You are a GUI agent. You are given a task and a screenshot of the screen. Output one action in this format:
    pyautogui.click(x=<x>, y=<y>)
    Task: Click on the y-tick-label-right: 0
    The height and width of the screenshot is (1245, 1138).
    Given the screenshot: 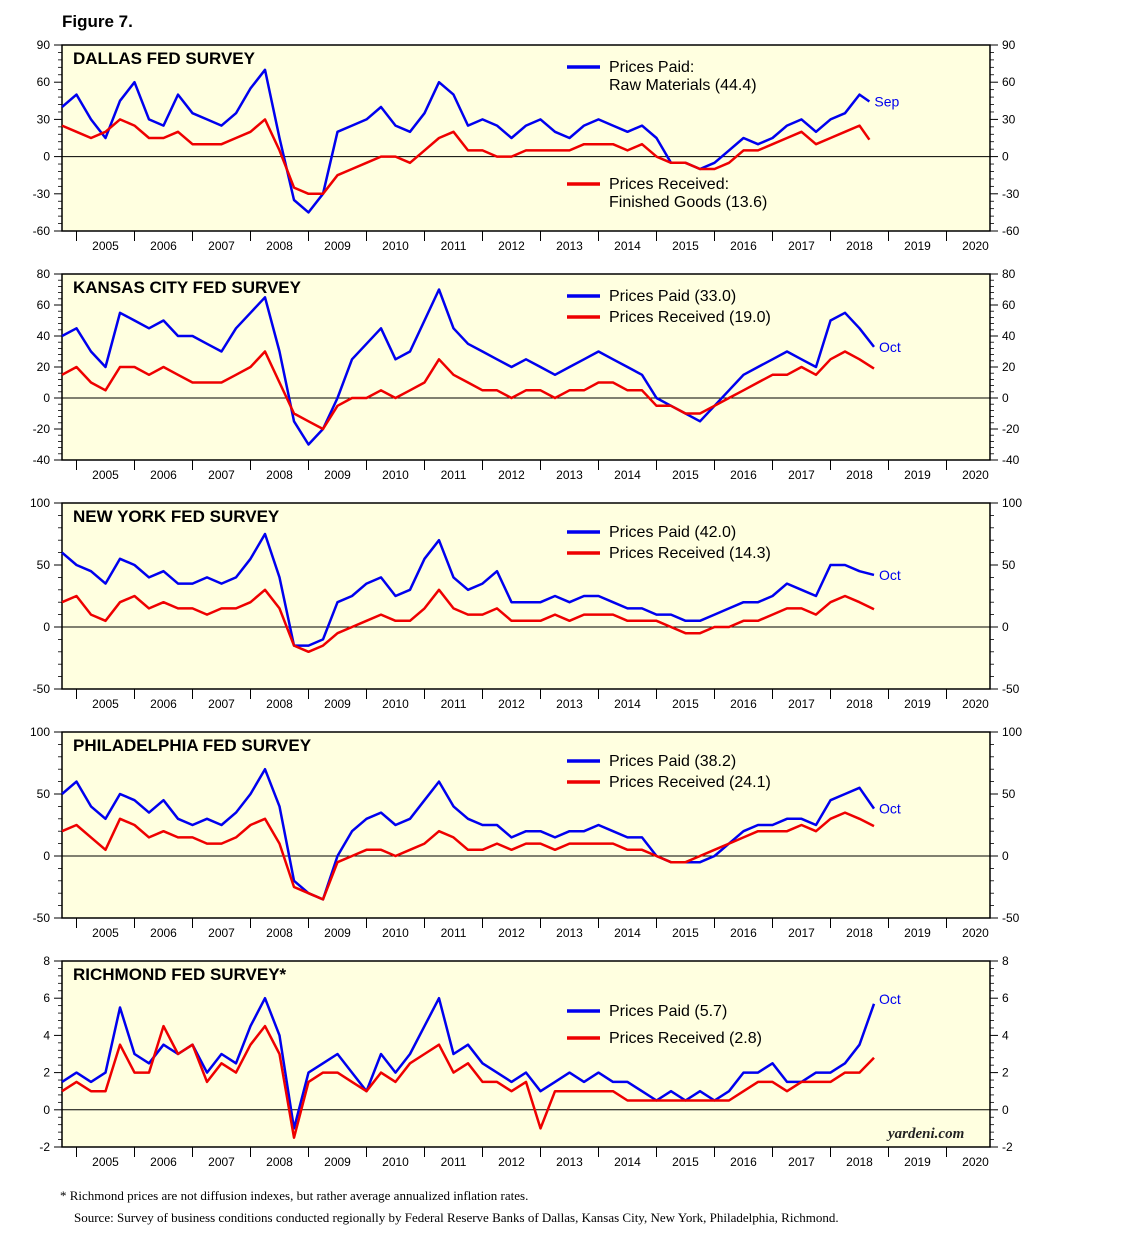 What is the action you would take?
    pyautogui.click(x=1005, y=157)
    